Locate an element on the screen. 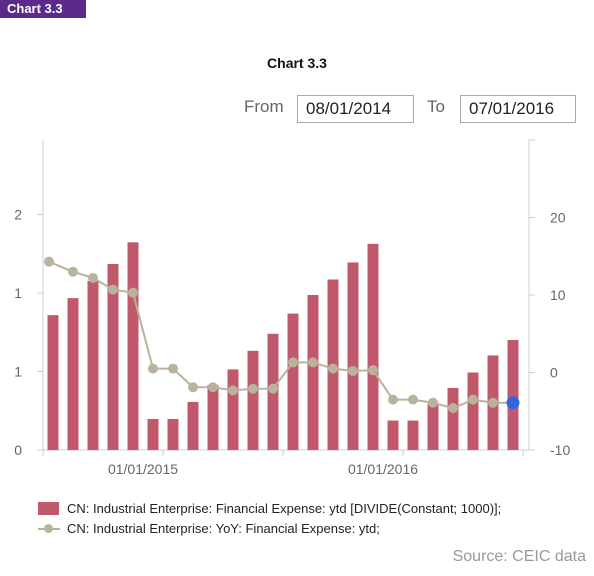 This screenshot has width=594, height=576. legend-line-swatch is located at coordinates (49, 528).